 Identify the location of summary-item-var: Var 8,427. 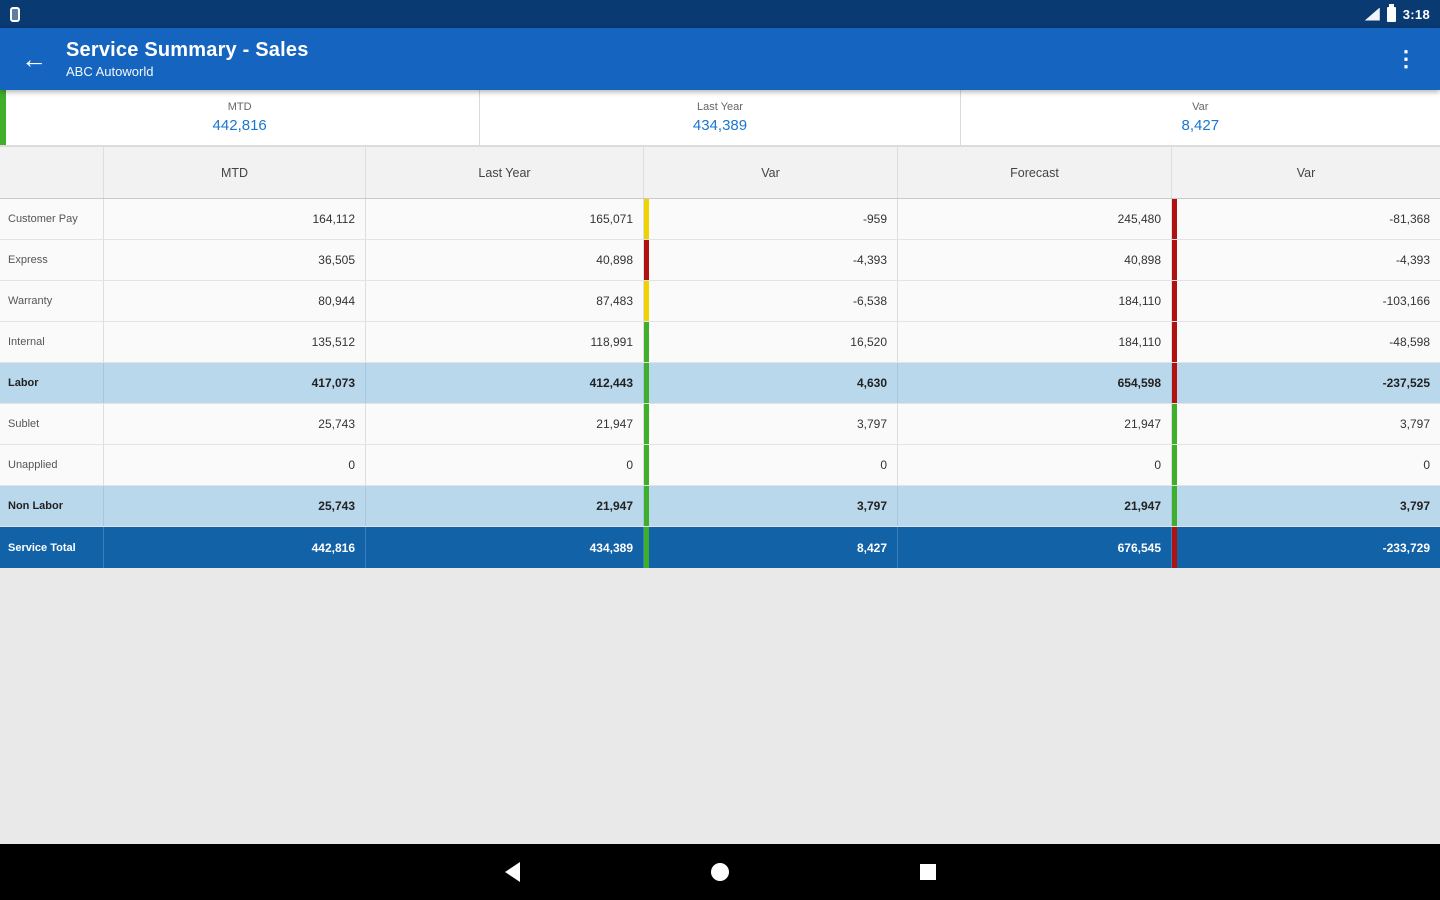
(1200, 117).